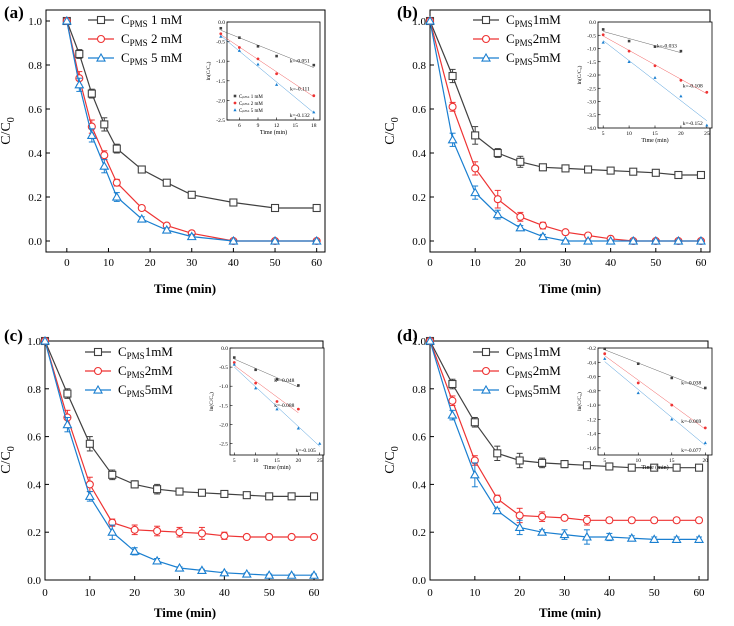  I want to click on inset-x-tick-label: 5, so click(234, 461).